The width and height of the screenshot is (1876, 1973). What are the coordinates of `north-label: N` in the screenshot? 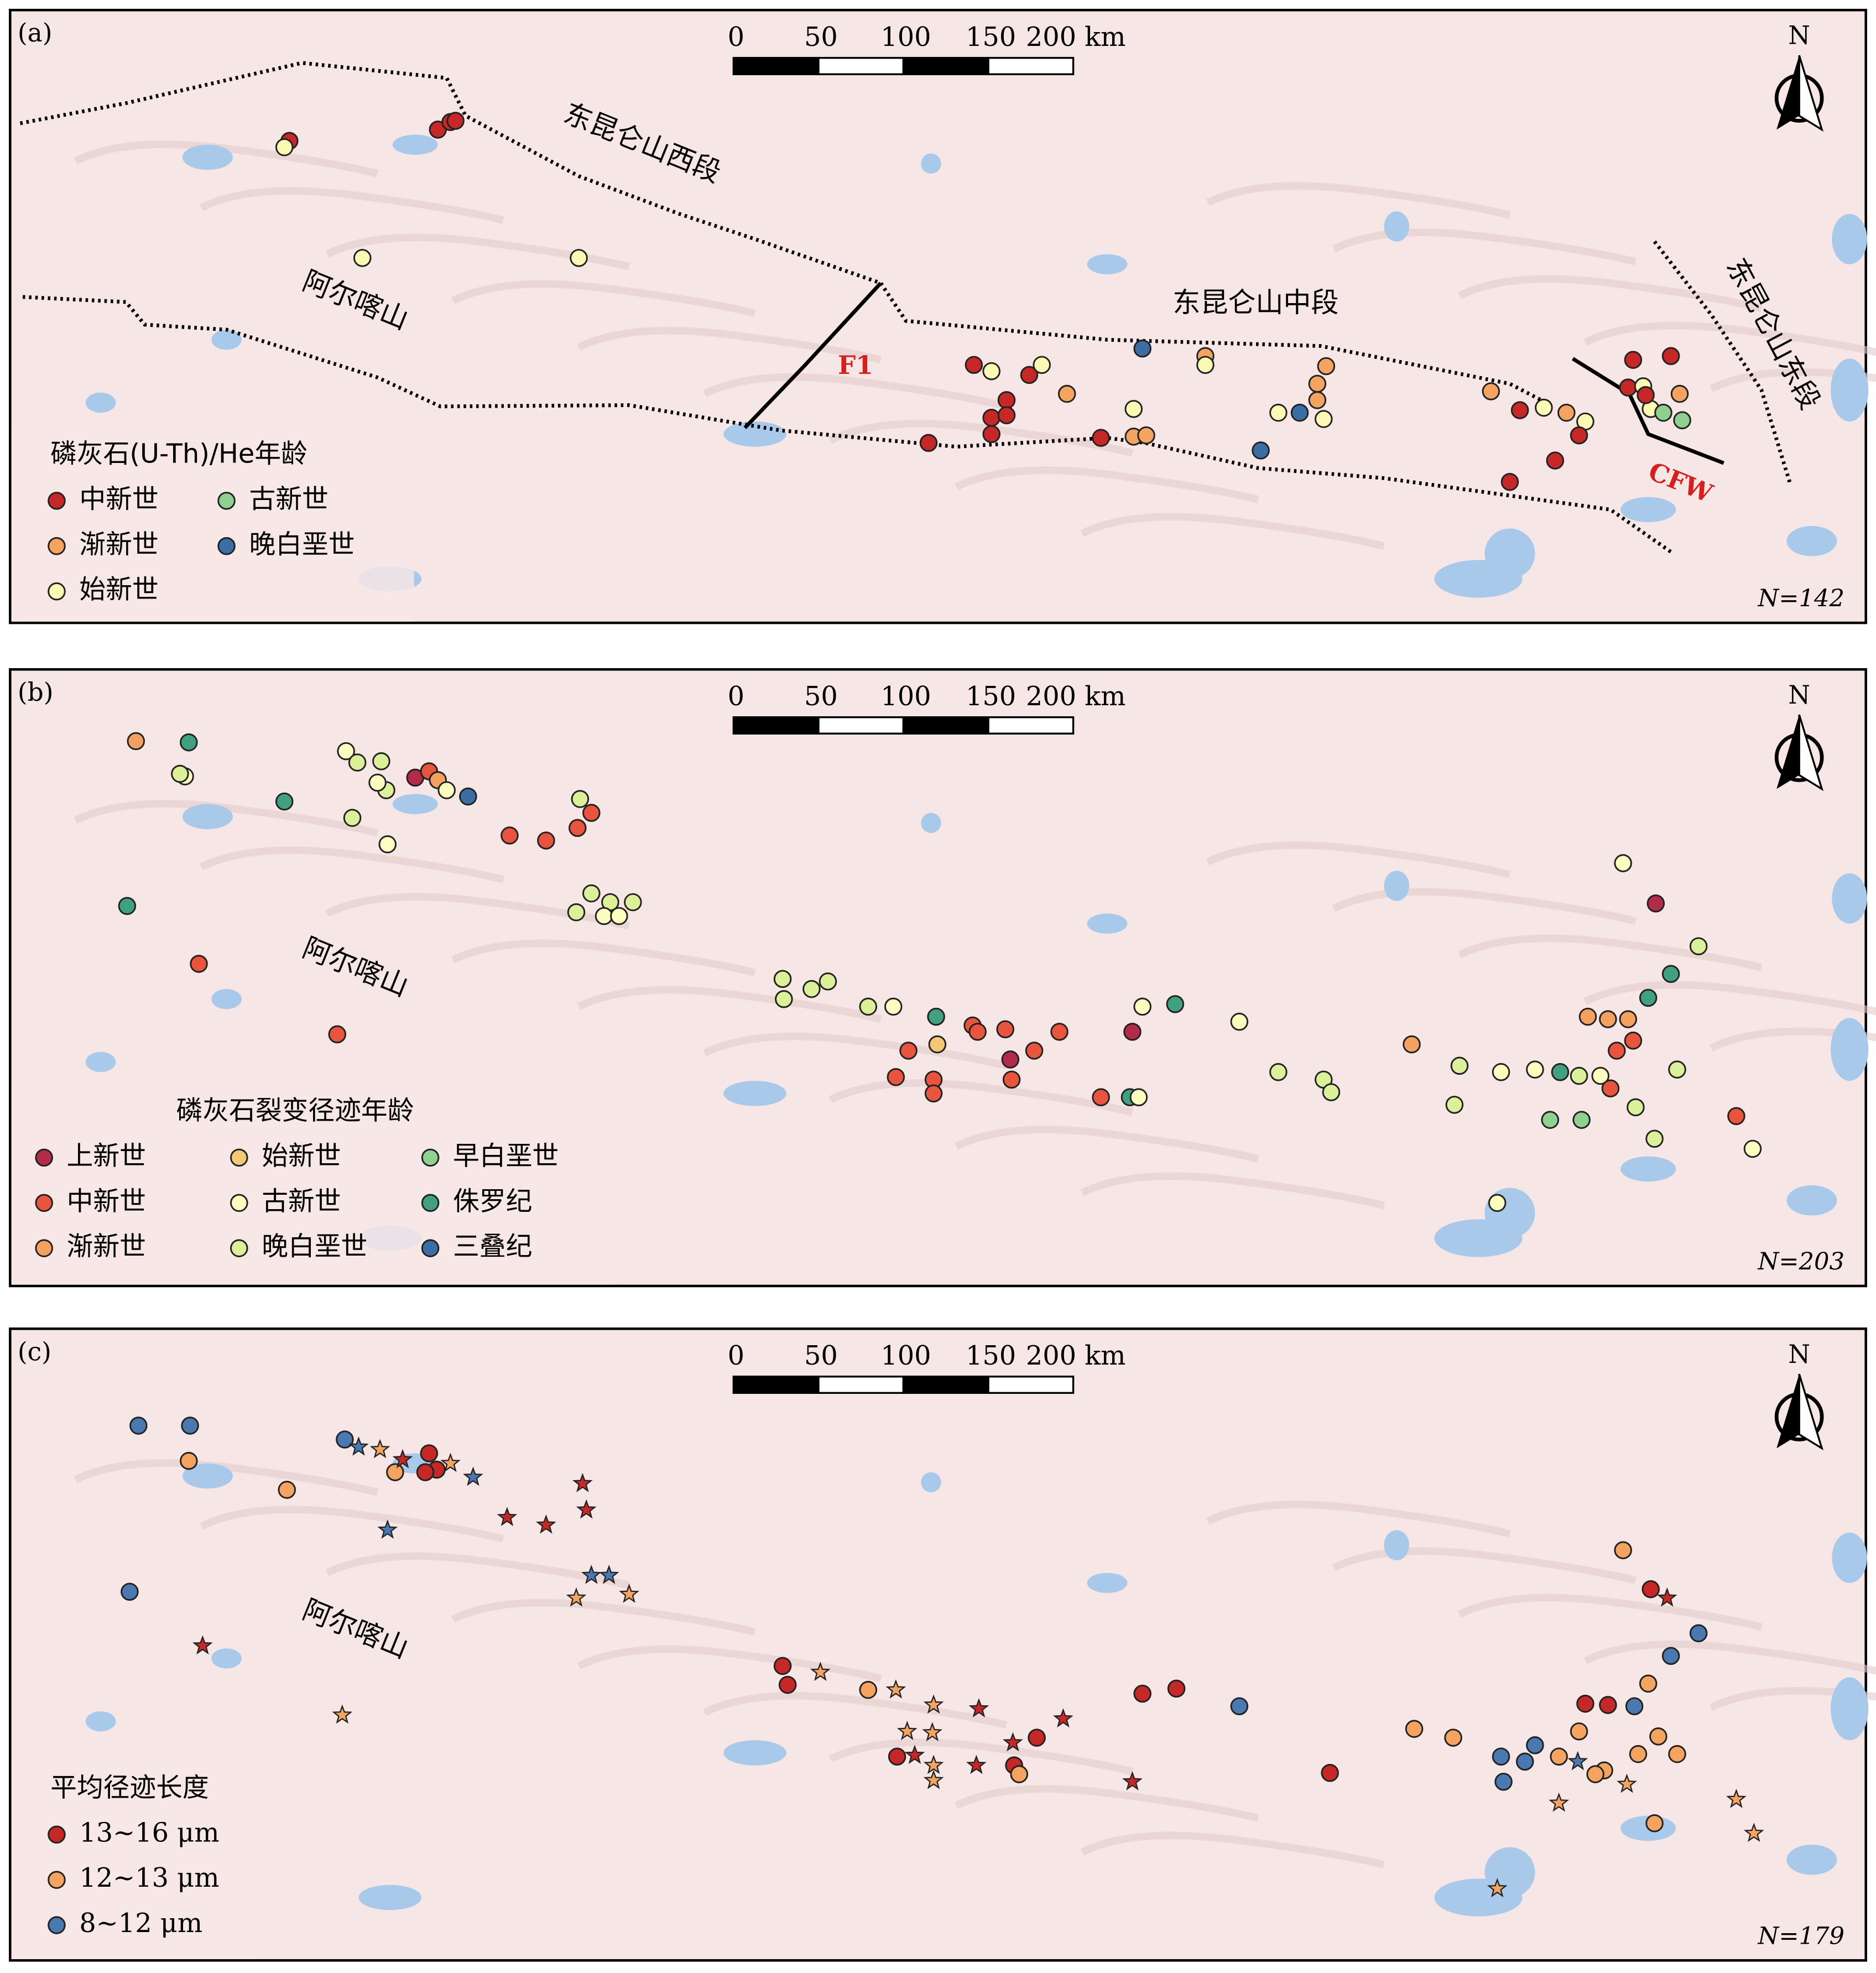 It's located at (1799, 695).